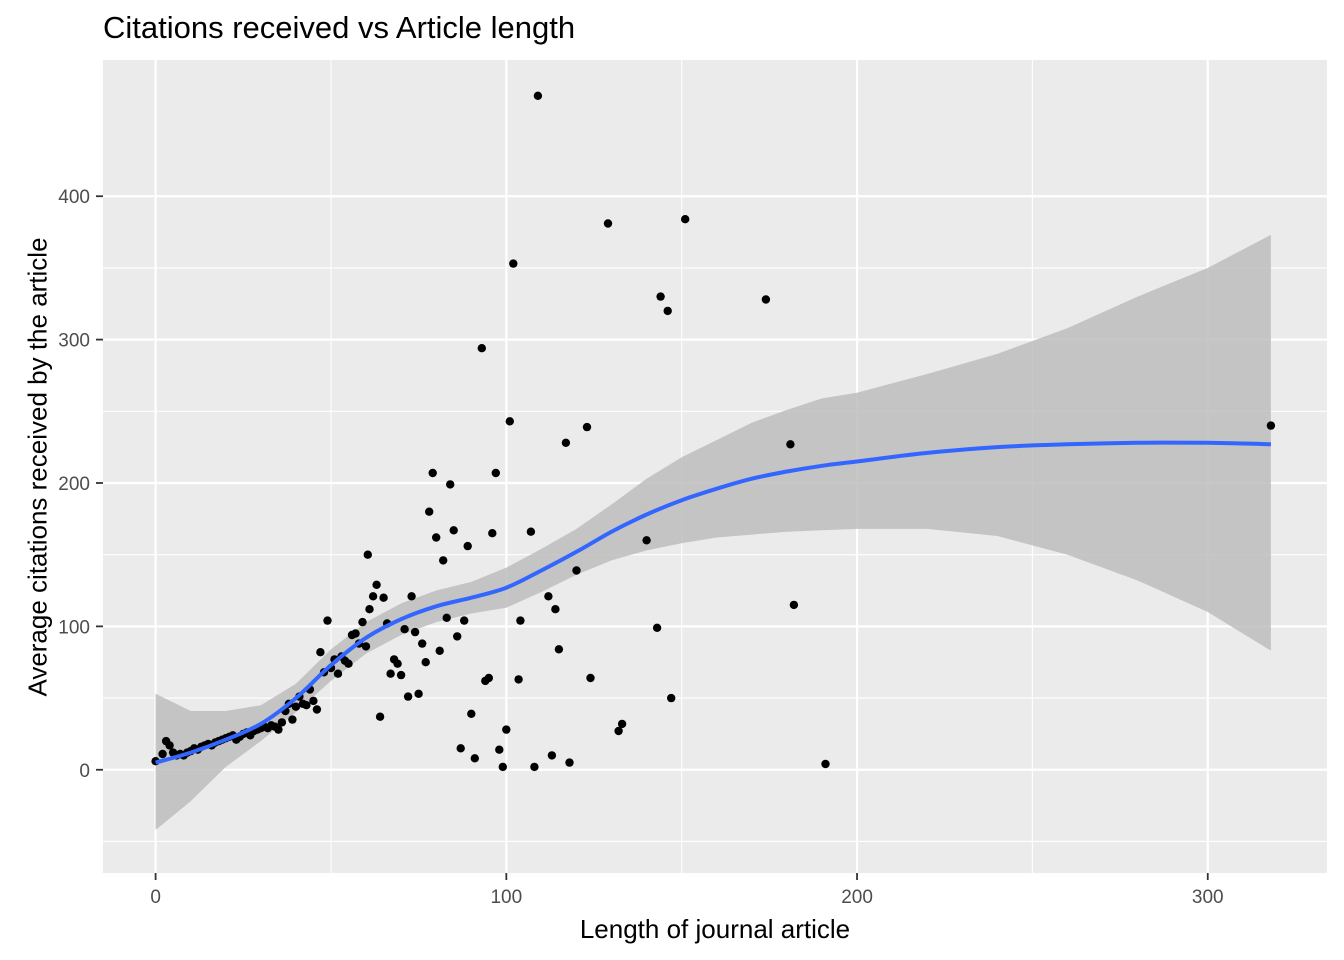 This screenshot has width=1344, height=960. I want to click on x-axis-title: Length of journal article, so click(715, 929).